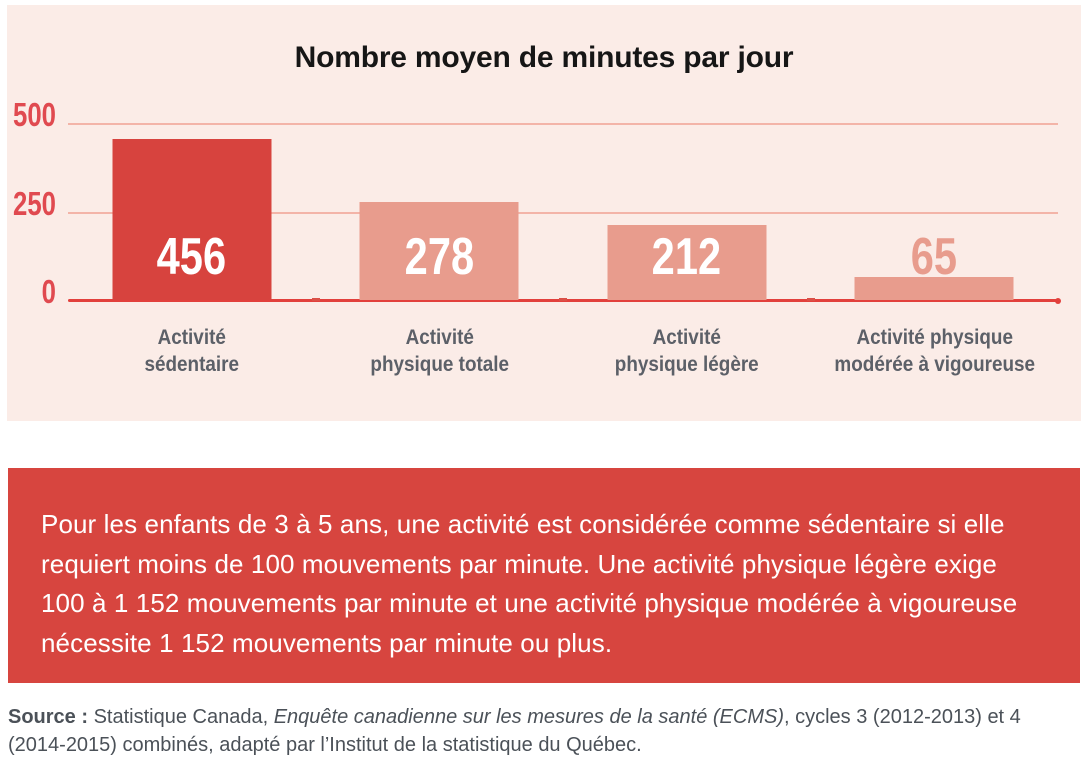  Describe the element at coordinates (934, 351) in the screenshot. I see `category-label: Activité physique modérée à vigoureuse` at that location.